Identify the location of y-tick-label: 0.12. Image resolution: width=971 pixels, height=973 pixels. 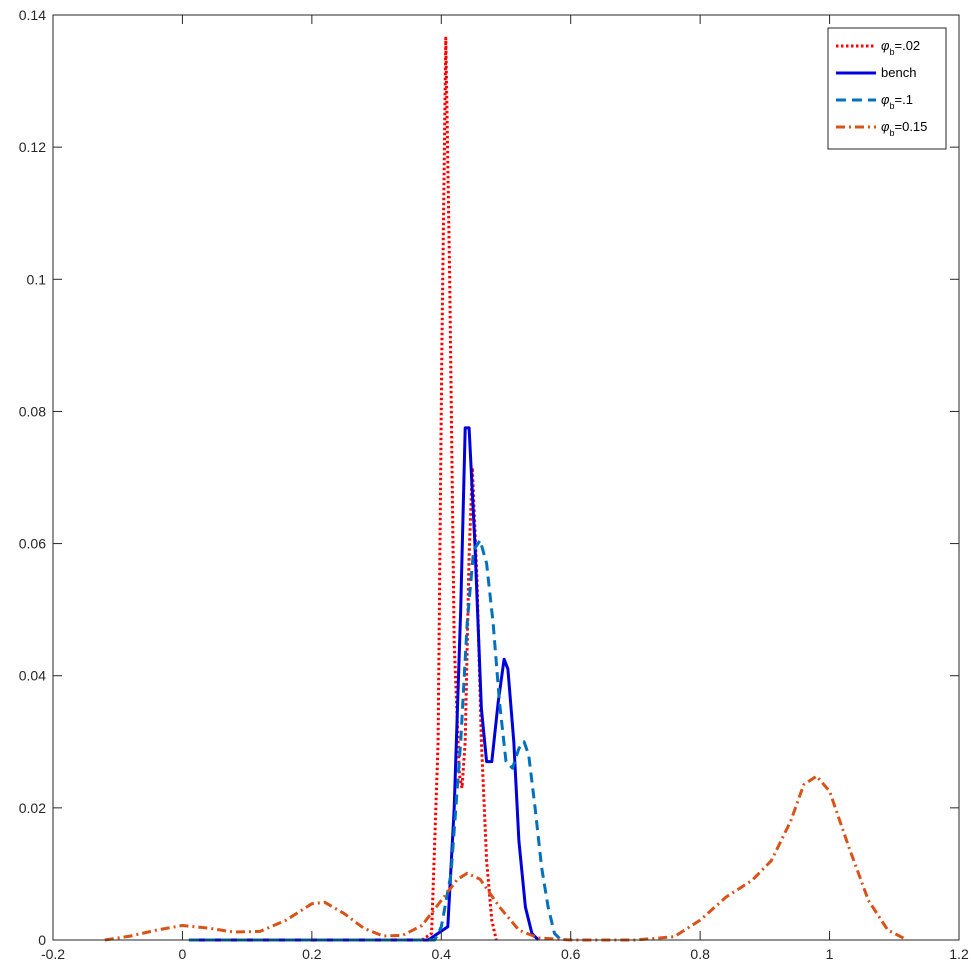
(32, 147).